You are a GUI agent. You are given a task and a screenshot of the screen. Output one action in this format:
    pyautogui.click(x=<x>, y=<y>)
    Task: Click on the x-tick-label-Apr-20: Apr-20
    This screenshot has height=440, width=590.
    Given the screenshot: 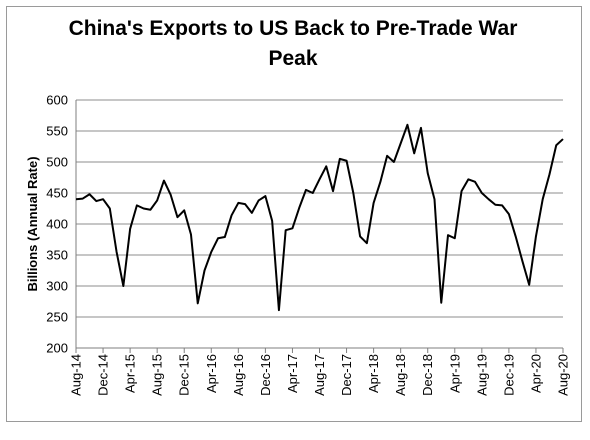 What is the action you would take?
    pyautogui.click(x=535, y=373)
    